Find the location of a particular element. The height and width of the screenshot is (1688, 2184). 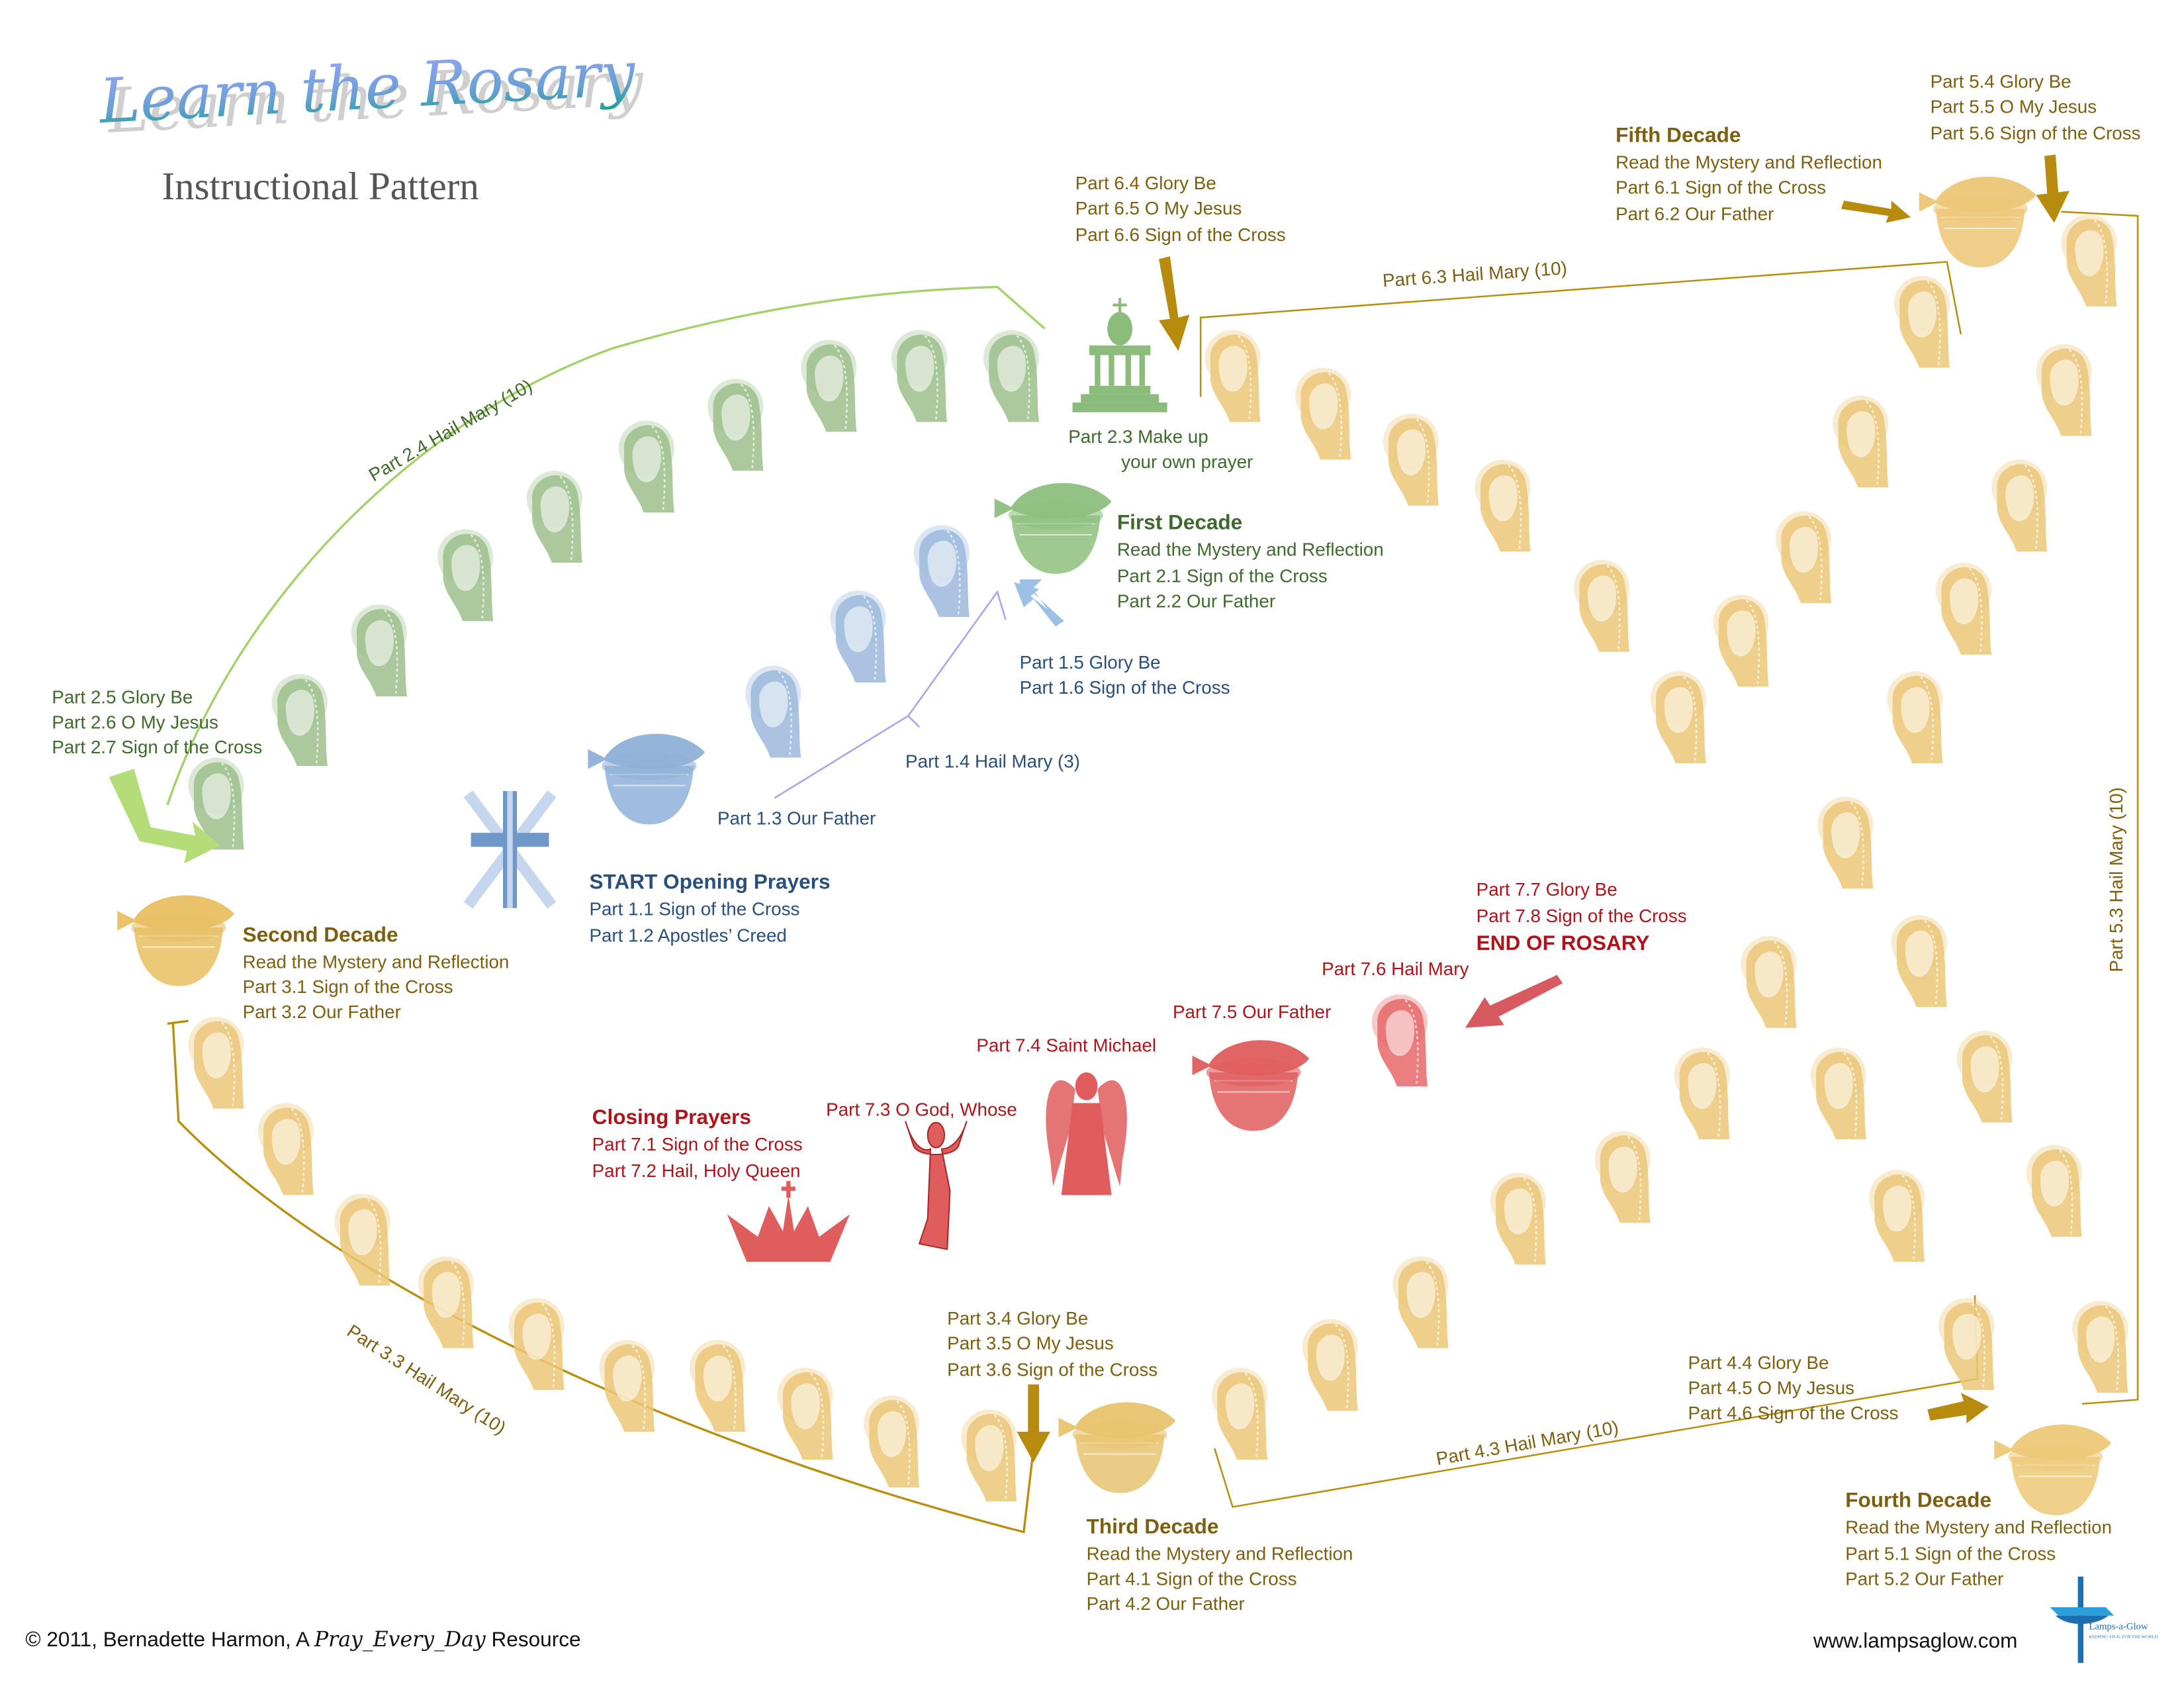

label-7-7: Part 7.7 Glory Be is located at coordinates (1547, 889).